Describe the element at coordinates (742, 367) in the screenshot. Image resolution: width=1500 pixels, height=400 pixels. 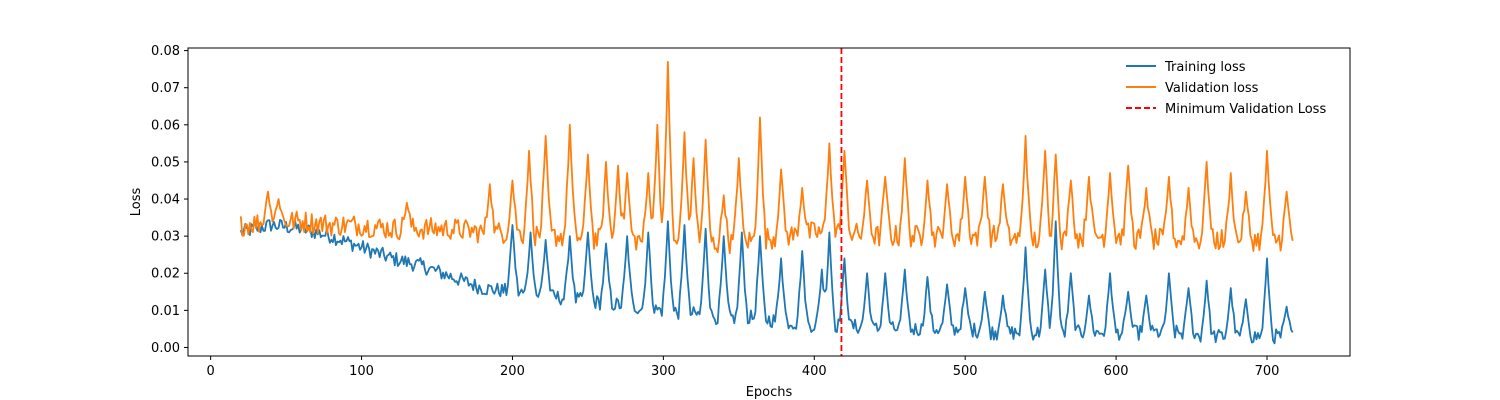
I see `x-axis: 0 100 200 300 400 500 600 700` at that location.